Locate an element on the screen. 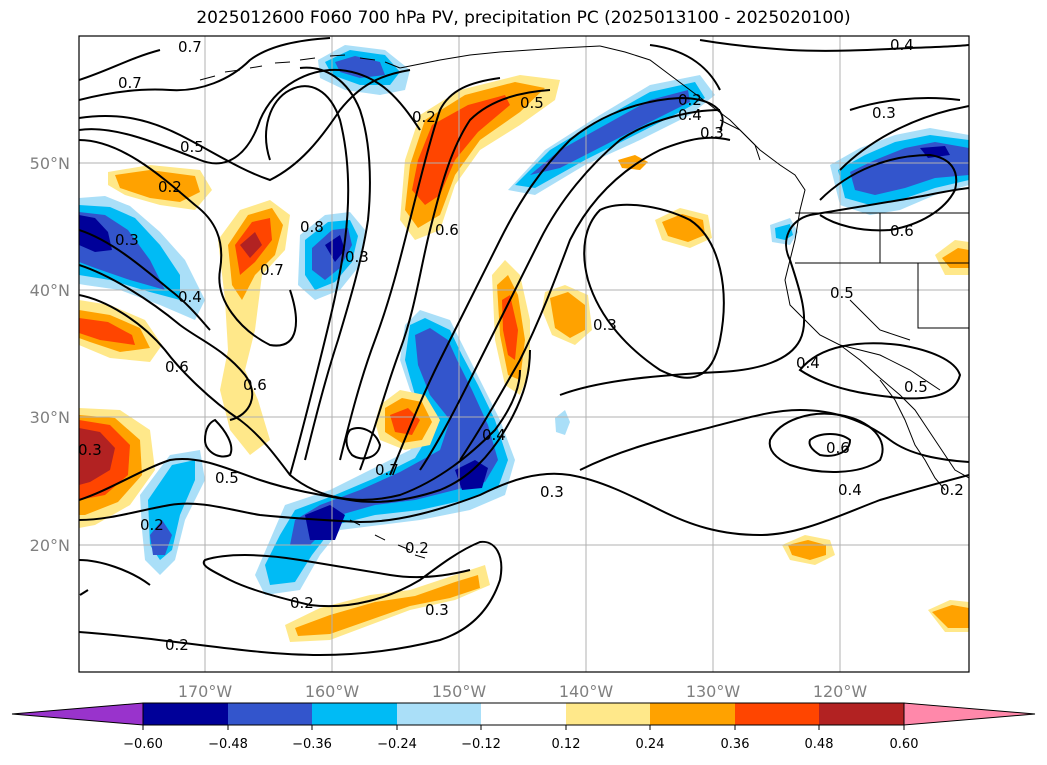  colorbar-ticks is located at coordinates (523, 727).